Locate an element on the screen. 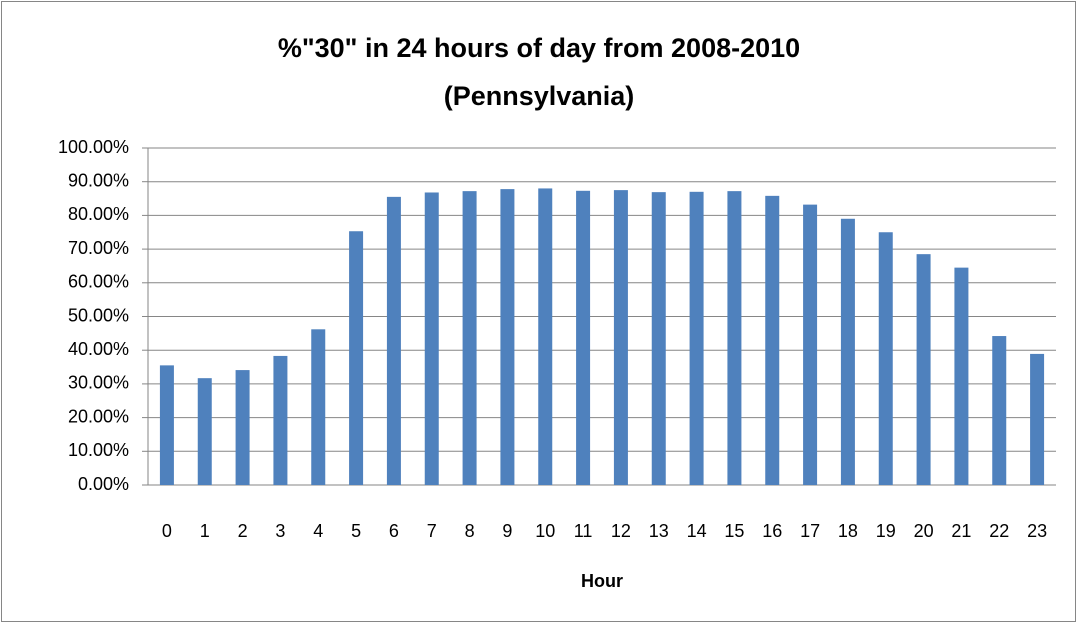 The height and width of the screenshot is (624, 1078). x-tick-label: 15 is located at coordinates (734, 531).